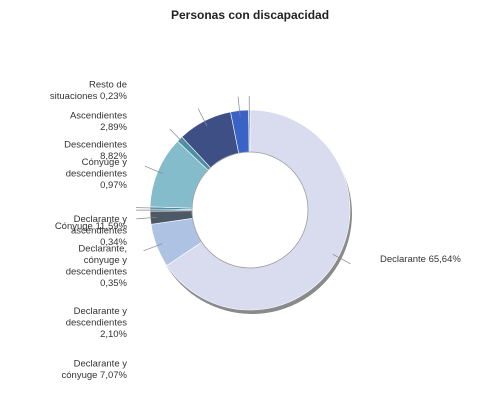 This screenshot has height=400, width=500. What do you see at coordinates (99, 122) in the screenshot?
I see `slice-label: Ascendientes 2,89%` at bounding box center [99, 122].